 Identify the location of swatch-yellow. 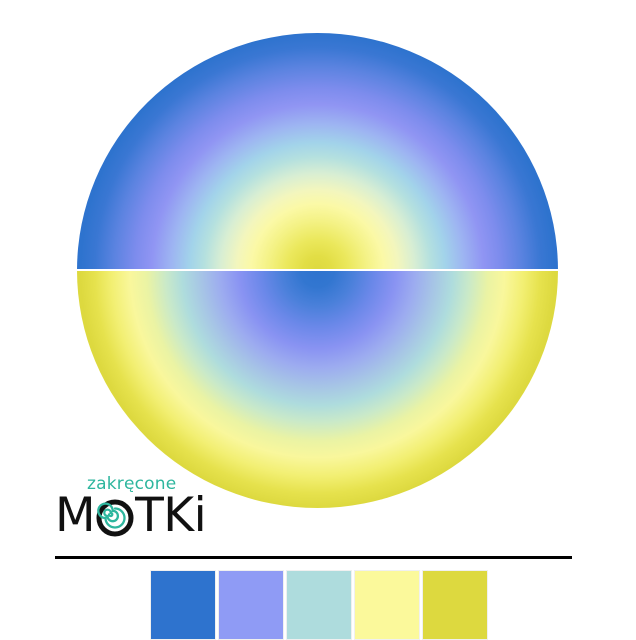
(455, 605).